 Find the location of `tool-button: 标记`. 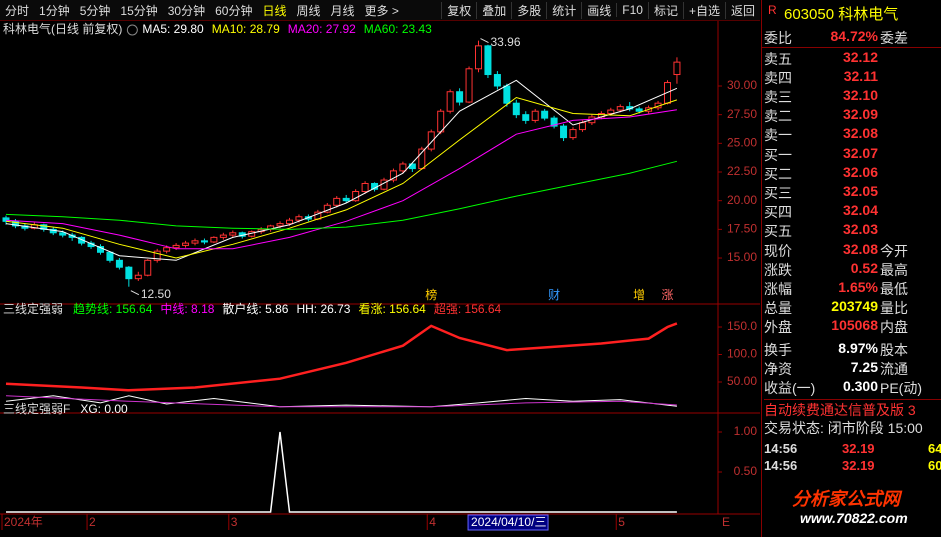

tool-button: 标记 is located at coordinates (665, 10).